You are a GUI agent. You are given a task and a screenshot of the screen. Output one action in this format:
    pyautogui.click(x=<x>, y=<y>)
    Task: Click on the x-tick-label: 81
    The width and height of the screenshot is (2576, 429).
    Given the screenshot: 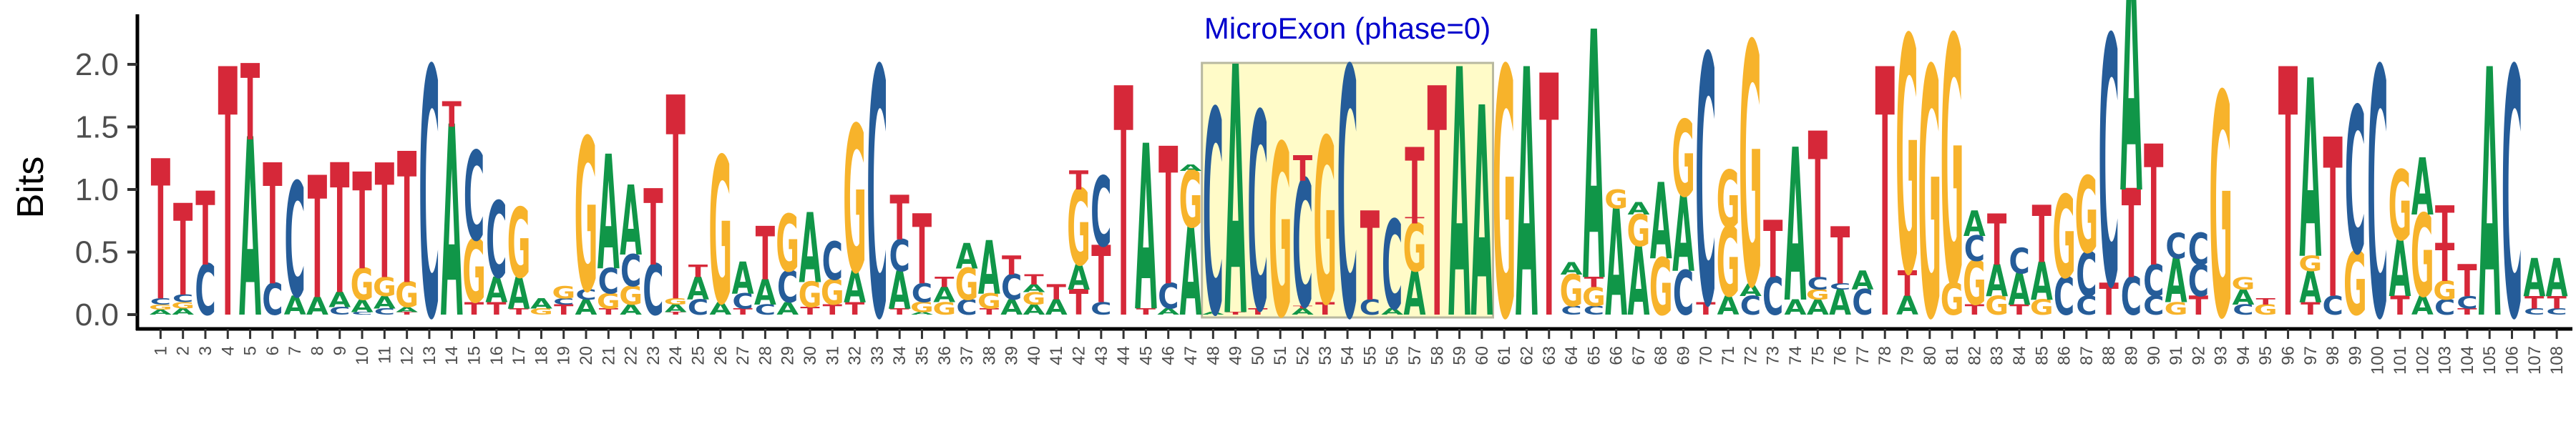 What is the action you would take?
    pyautogui.click(x=1953, y=355)
    